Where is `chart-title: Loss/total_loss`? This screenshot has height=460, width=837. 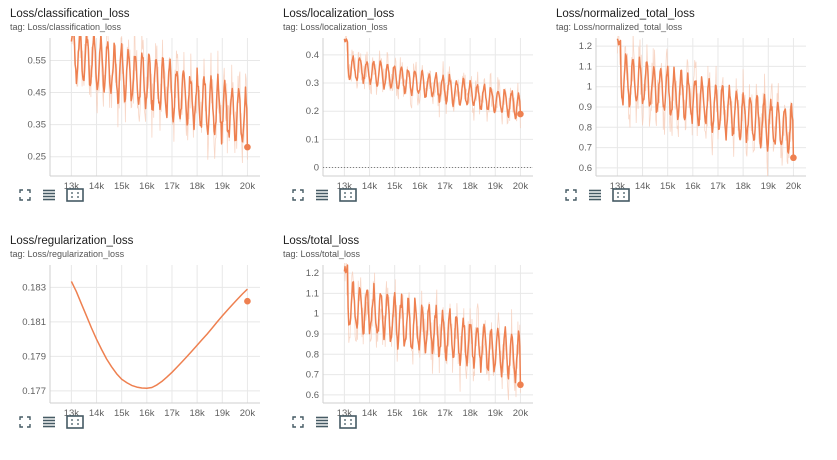 chart-title: Loss/total_loss is located at coordinates (321, 241).